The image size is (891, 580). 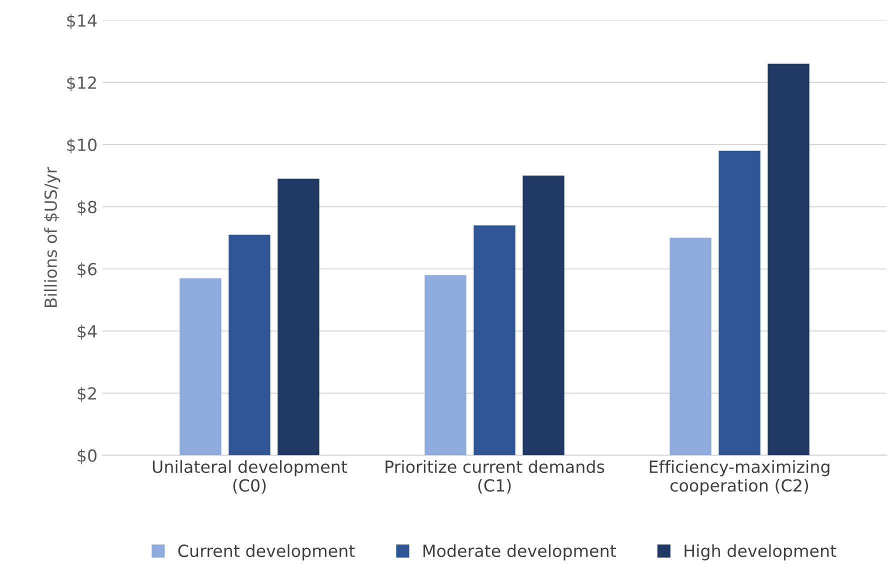 What do you see at coordinates (82, 22) in the screenshot?
I see `y-tick-label: $14` at bounding box center [82, 22].